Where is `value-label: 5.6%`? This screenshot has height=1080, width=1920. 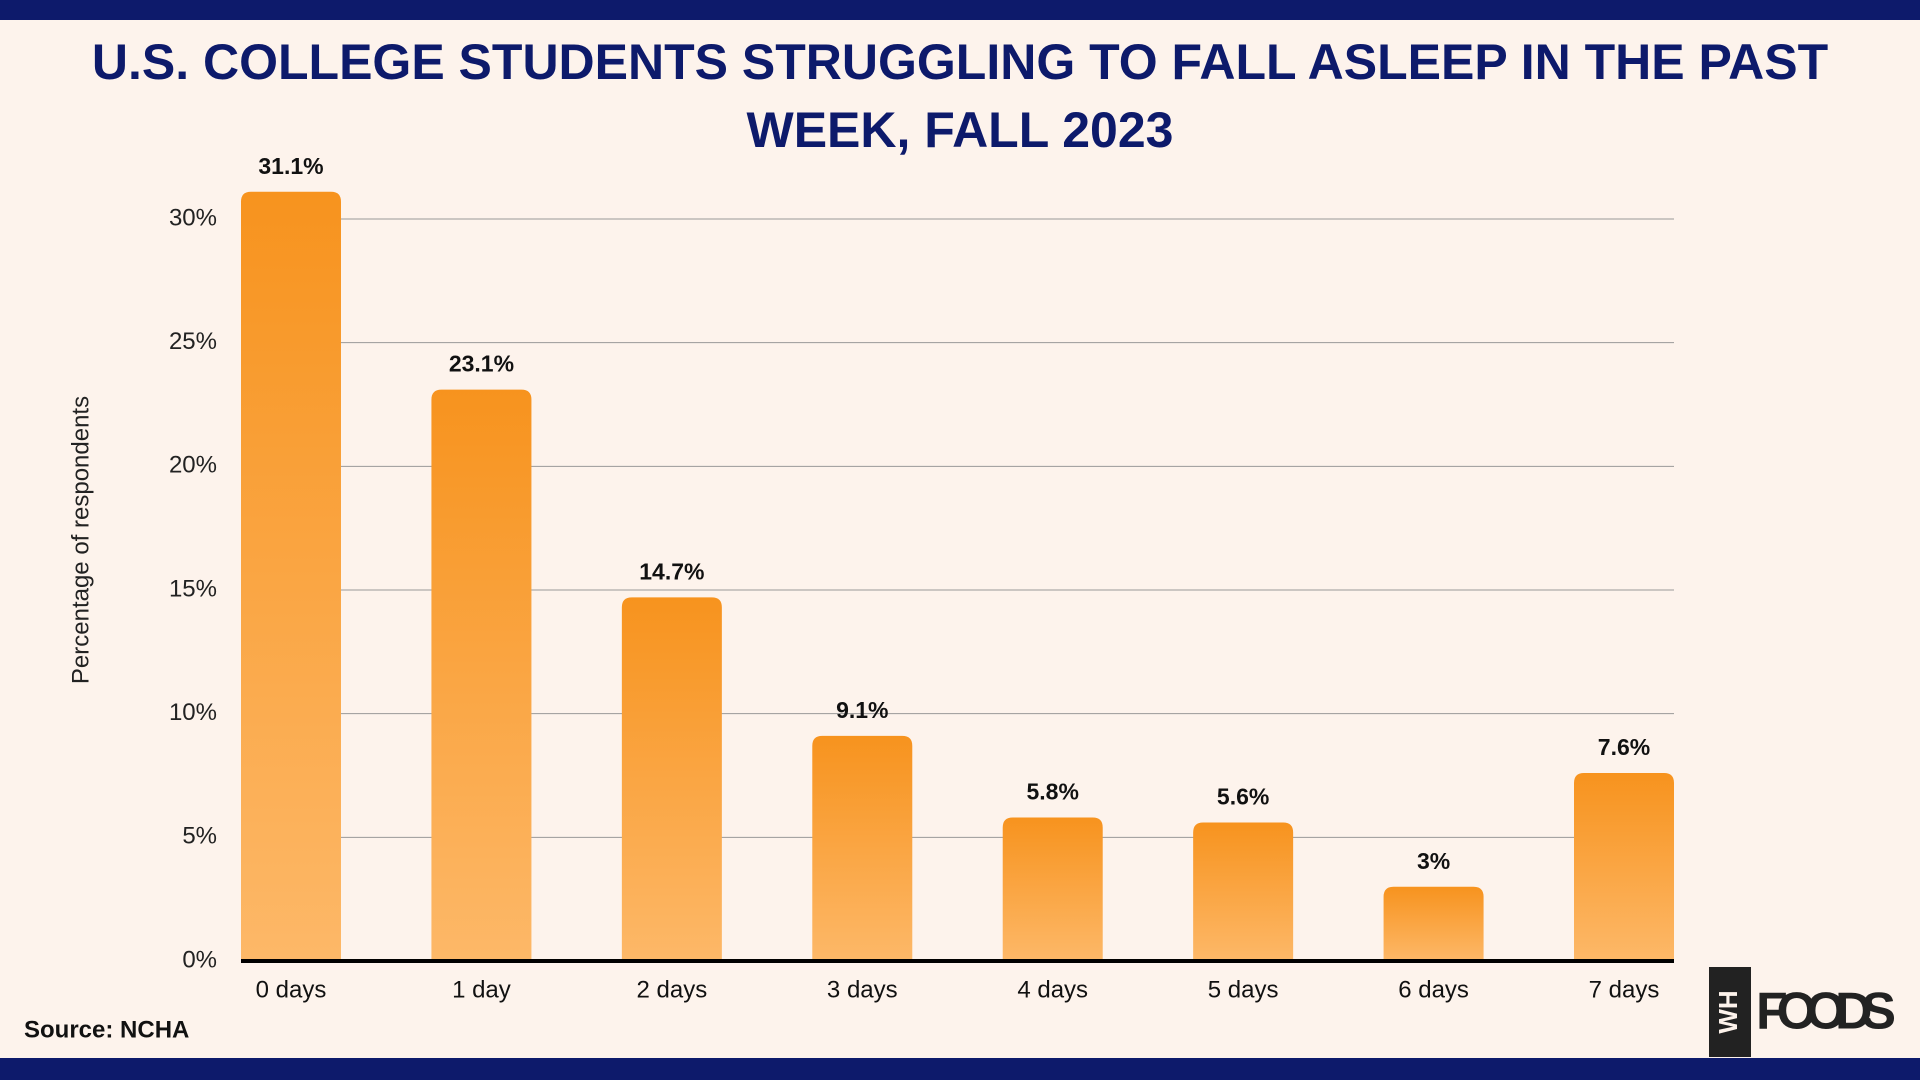 value-label: 5.6% is located at coordinates (1243, 797).